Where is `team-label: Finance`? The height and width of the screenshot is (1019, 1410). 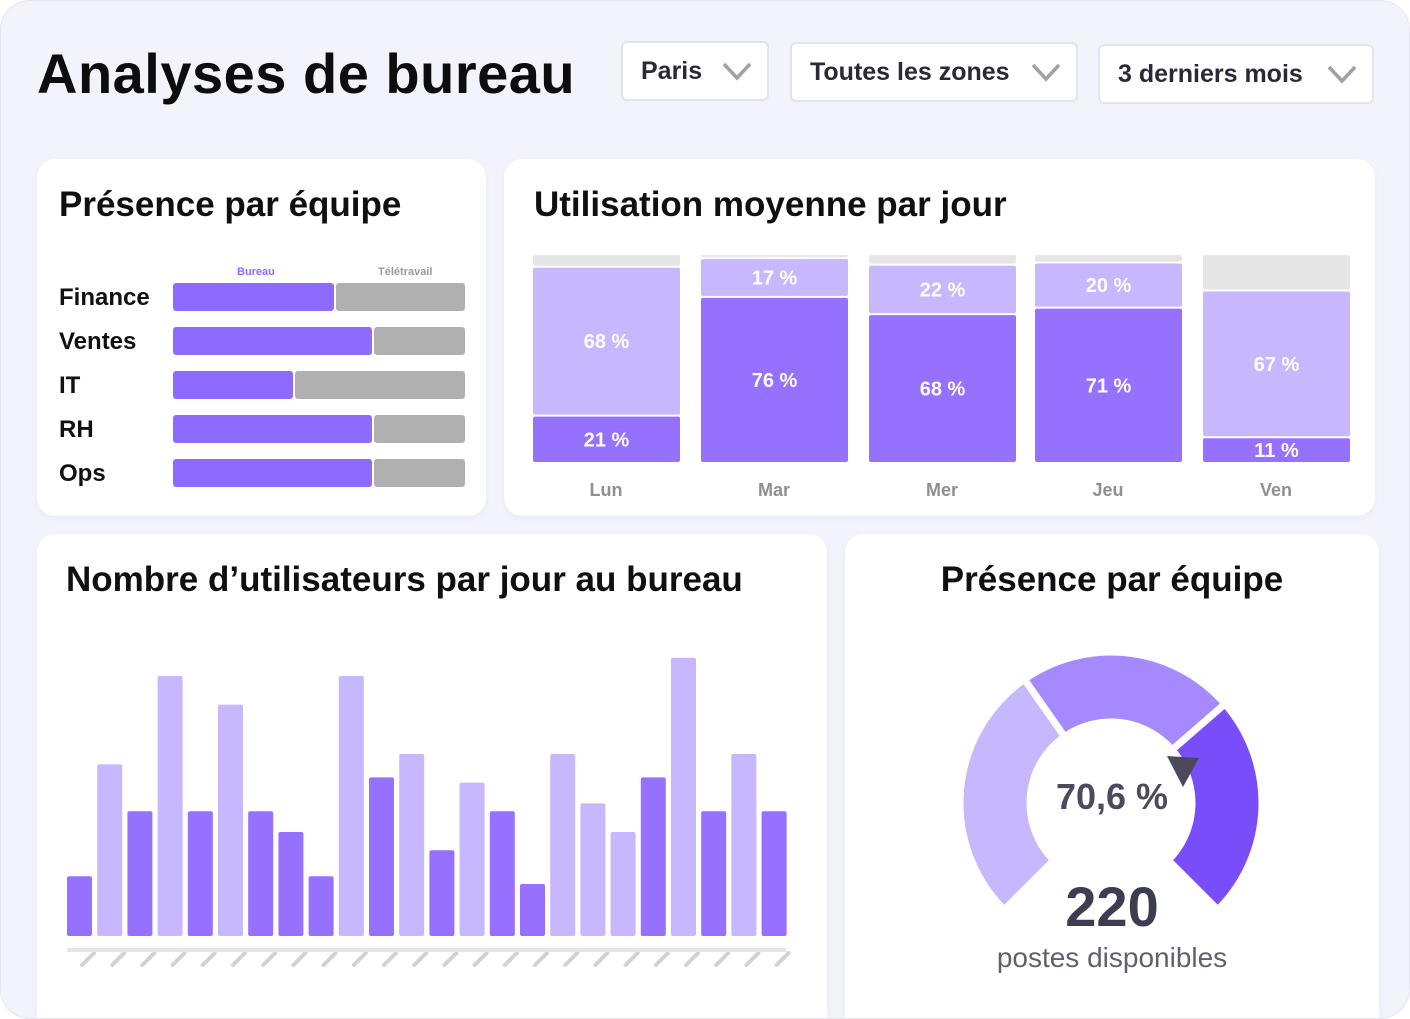
team-label: Finance is located at coordinates (104, 297).